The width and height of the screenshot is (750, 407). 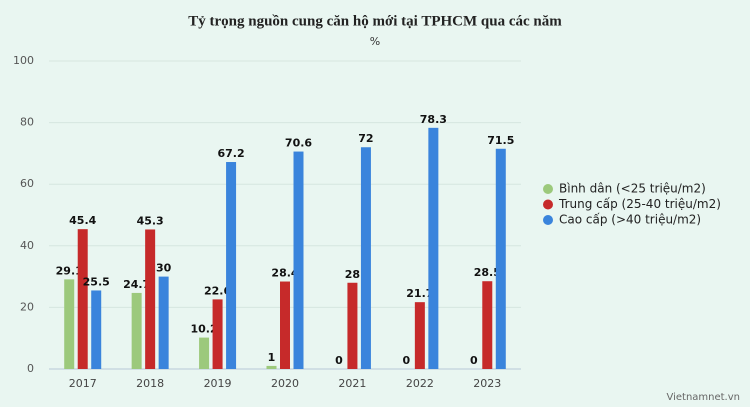 What do you see at coordinates (433, 119) in the screenshot?
I see `data-label: 78.3` at bounding box center [433, 119].